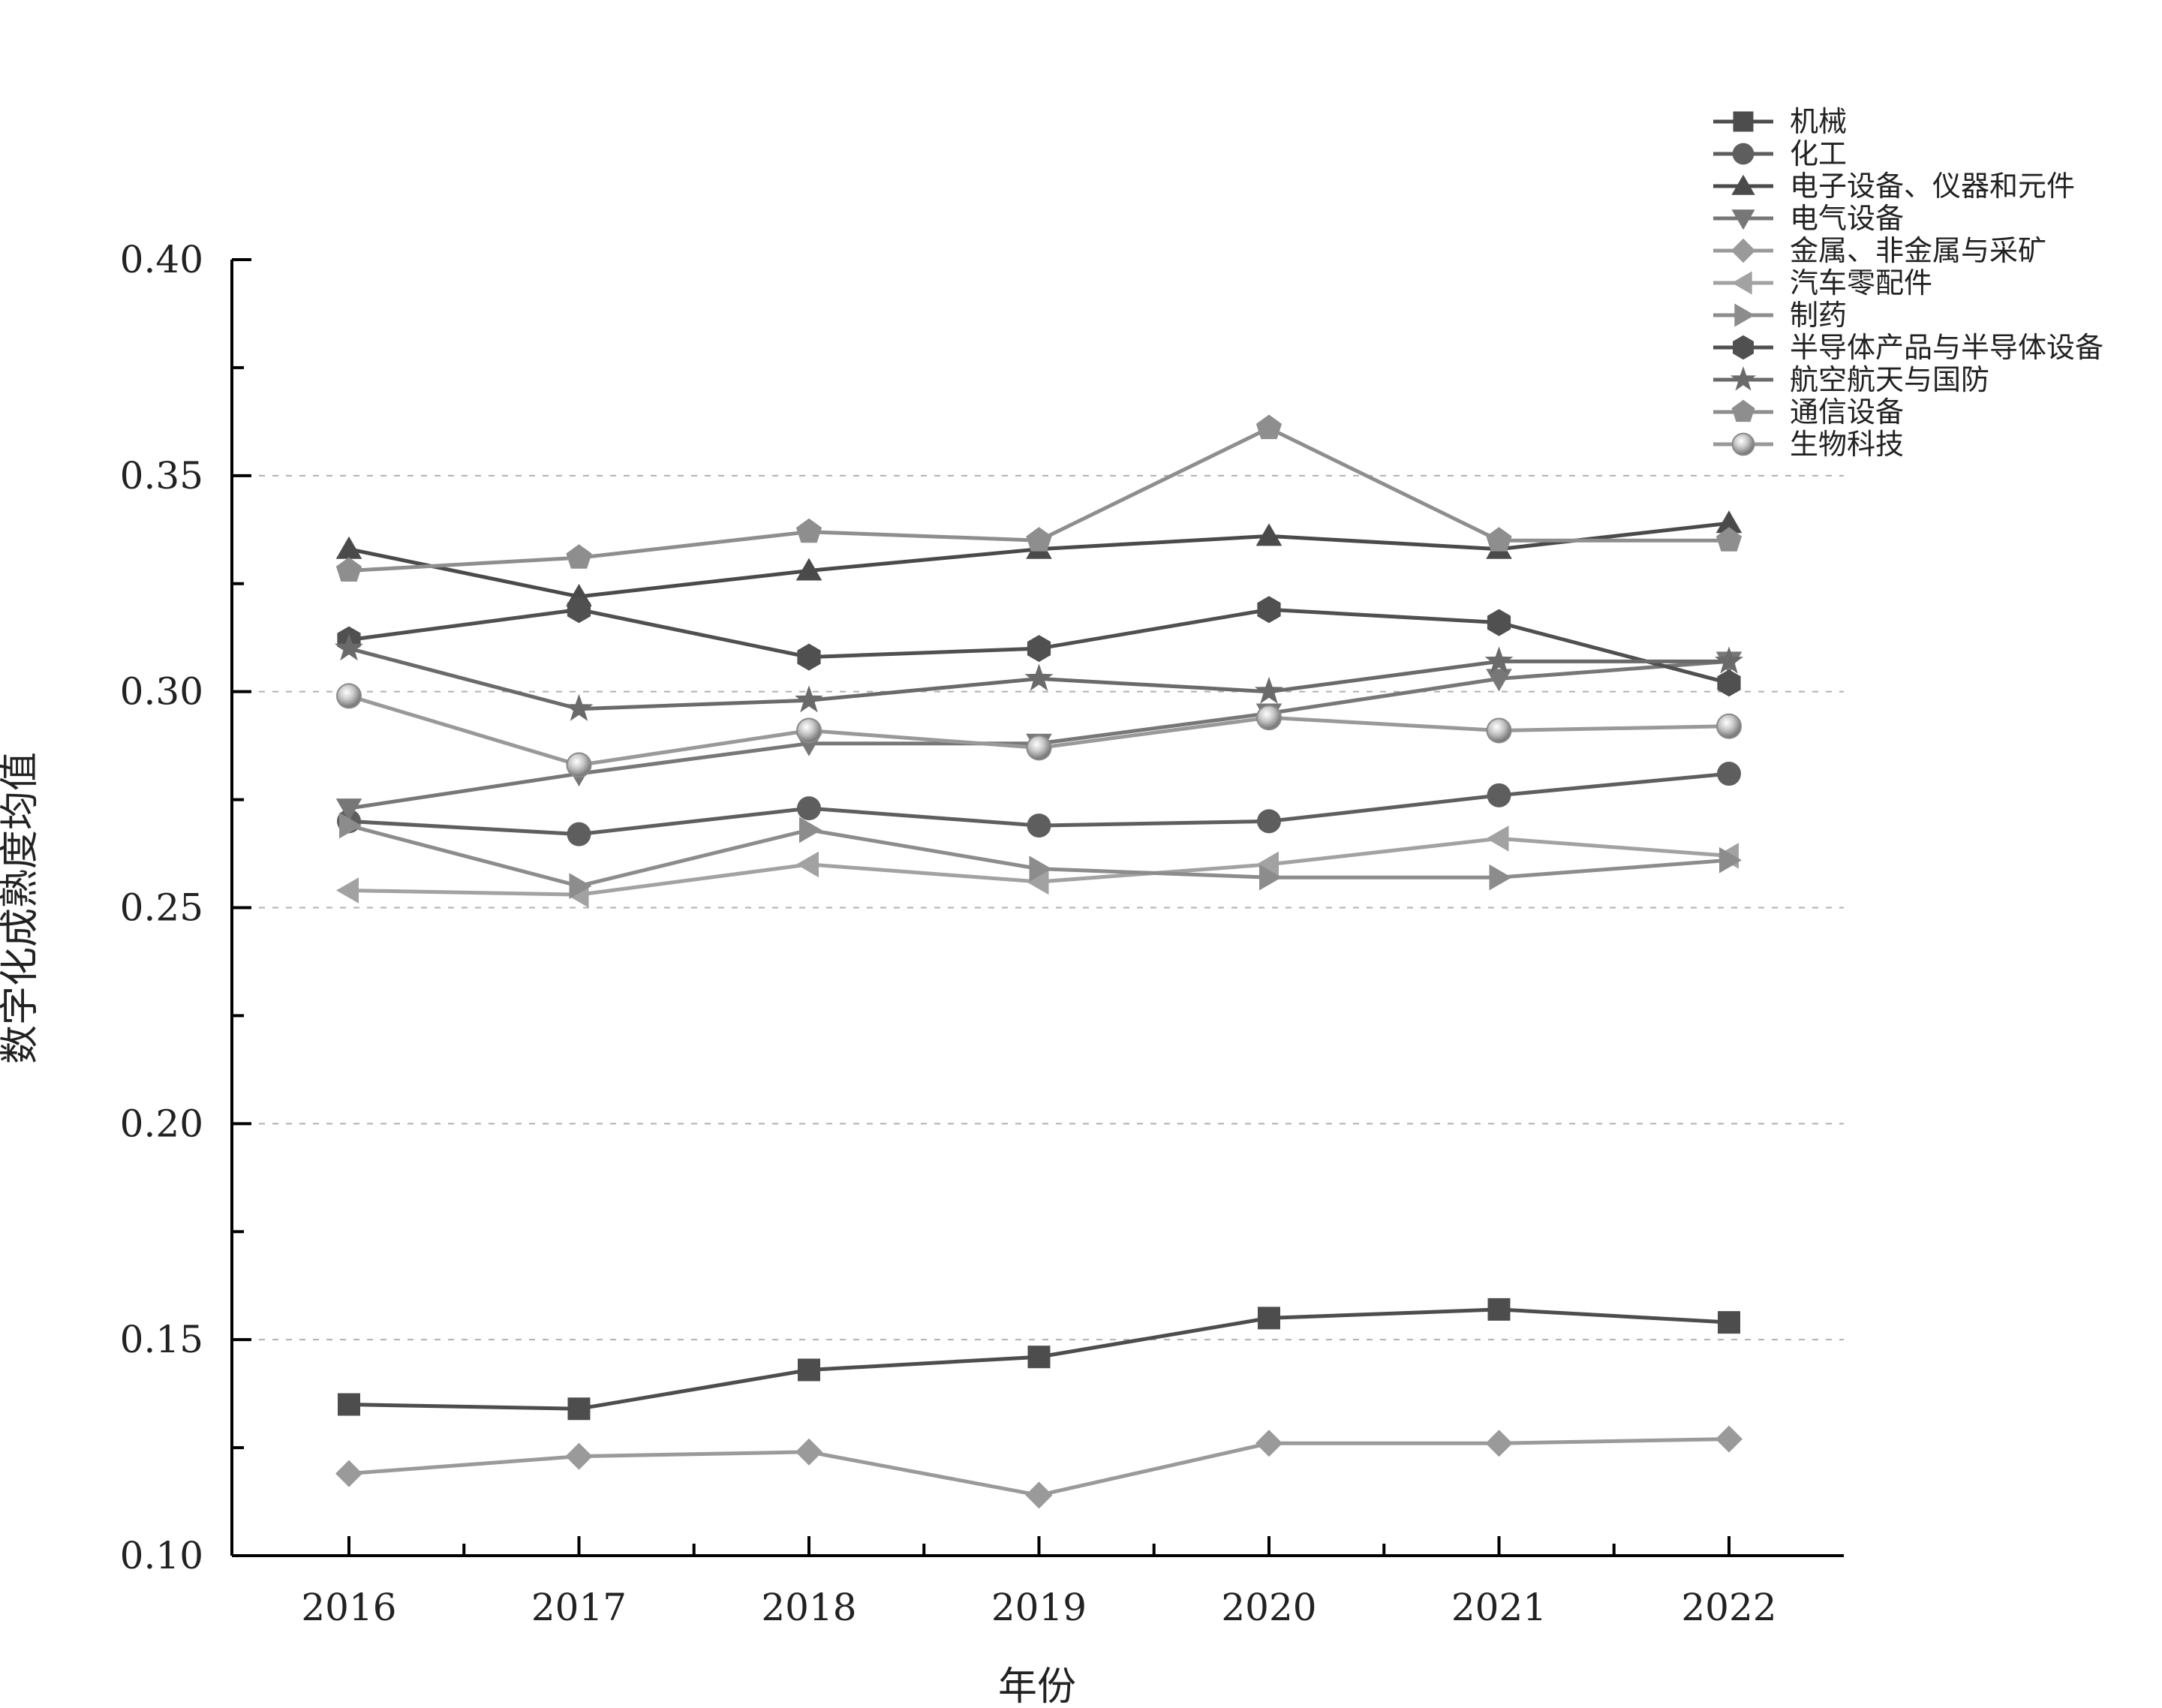  What do you see at coordinates (579, 1607) in the screenshot?
I see `x-tick-label: 2017` at bounding box center [579, 1607].